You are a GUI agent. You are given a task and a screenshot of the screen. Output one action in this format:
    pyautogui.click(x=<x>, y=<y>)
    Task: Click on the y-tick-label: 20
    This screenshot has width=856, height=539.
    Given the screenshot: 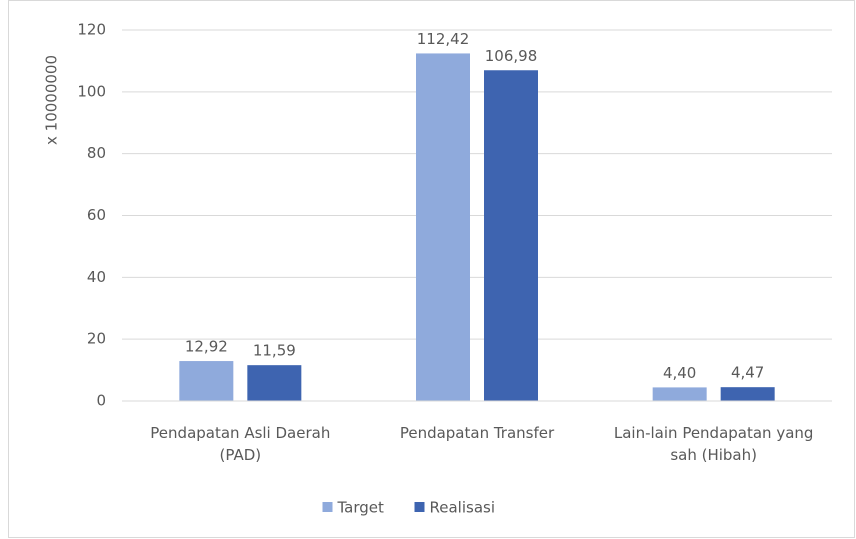 What is the action you would take?
    pyautogui.click(x=96, y=339)
    